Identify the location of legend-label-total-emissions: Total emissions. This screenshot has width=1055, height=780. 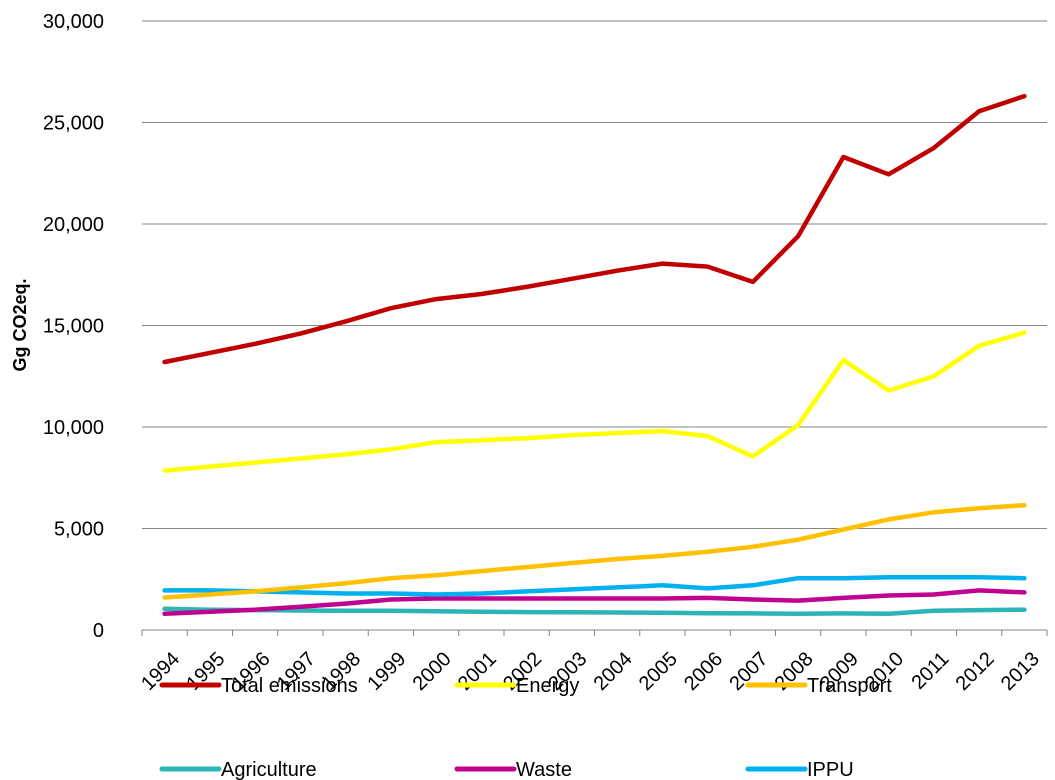
(289, 686).